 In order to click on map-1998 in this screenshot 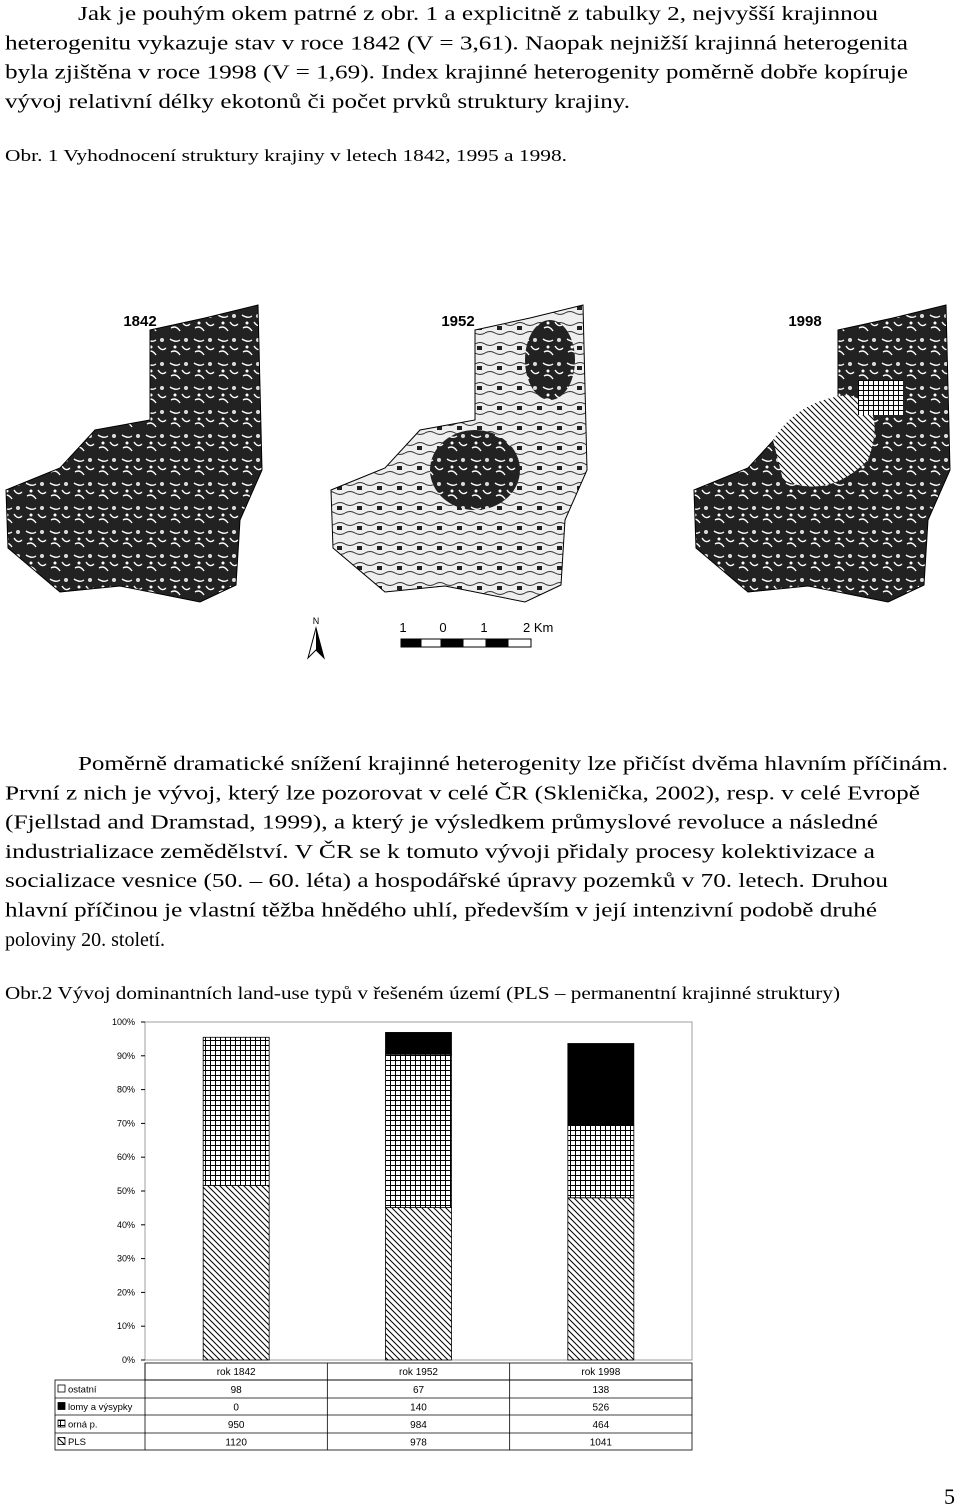, I will do `click(822, 453)`.